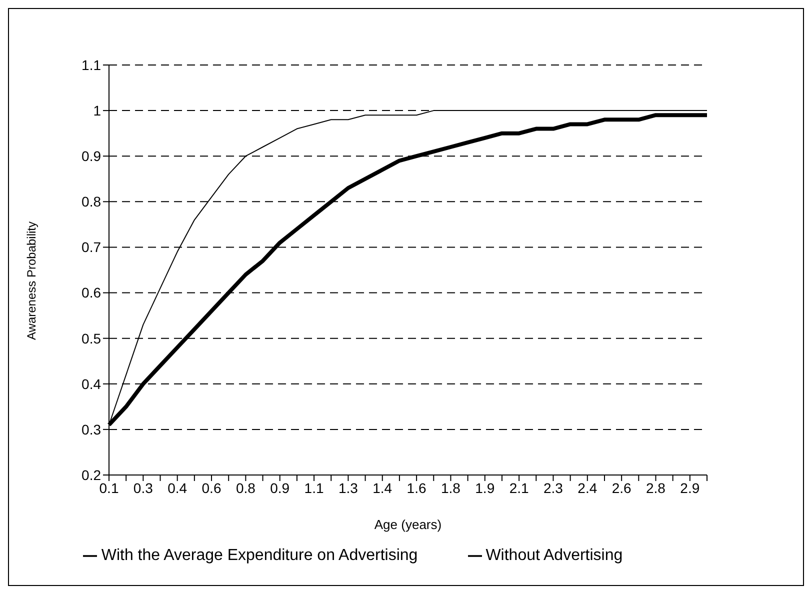 The image size is (812, 594). What do you see at coordinates (656, 488) in the screenshot?
I see `x-tick-label: 2.8` at bounding box center [656, 488].